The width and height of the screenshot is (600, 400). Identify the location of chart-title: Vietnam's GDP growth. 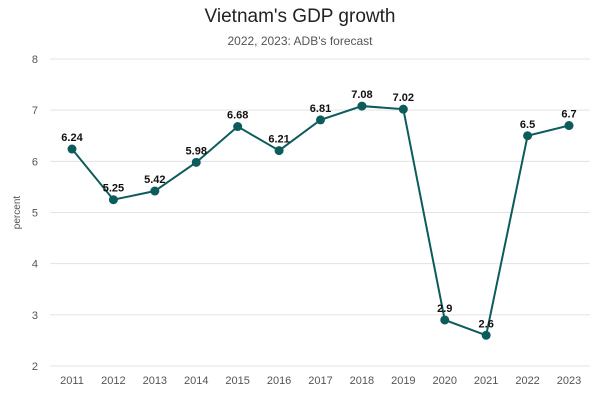
(300, 16).